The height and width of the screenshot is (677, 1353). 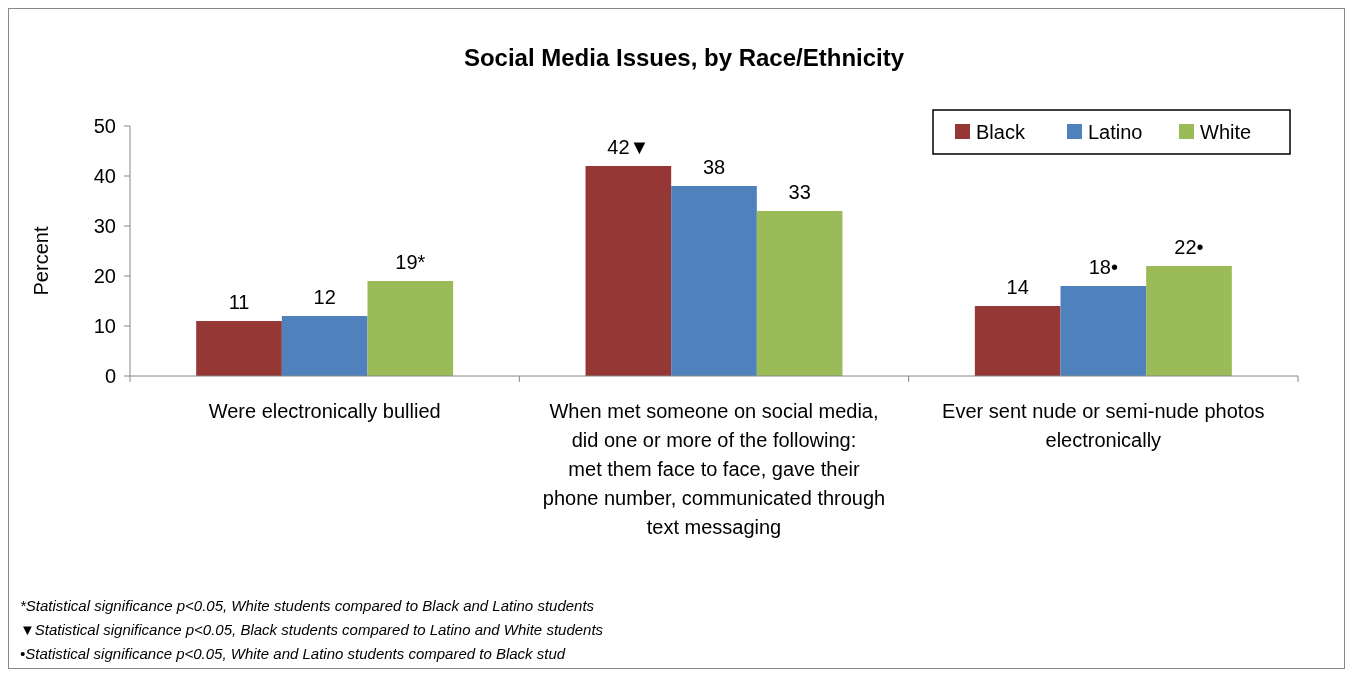 I want to click on data-label: 12, so click(x=324, y=297).